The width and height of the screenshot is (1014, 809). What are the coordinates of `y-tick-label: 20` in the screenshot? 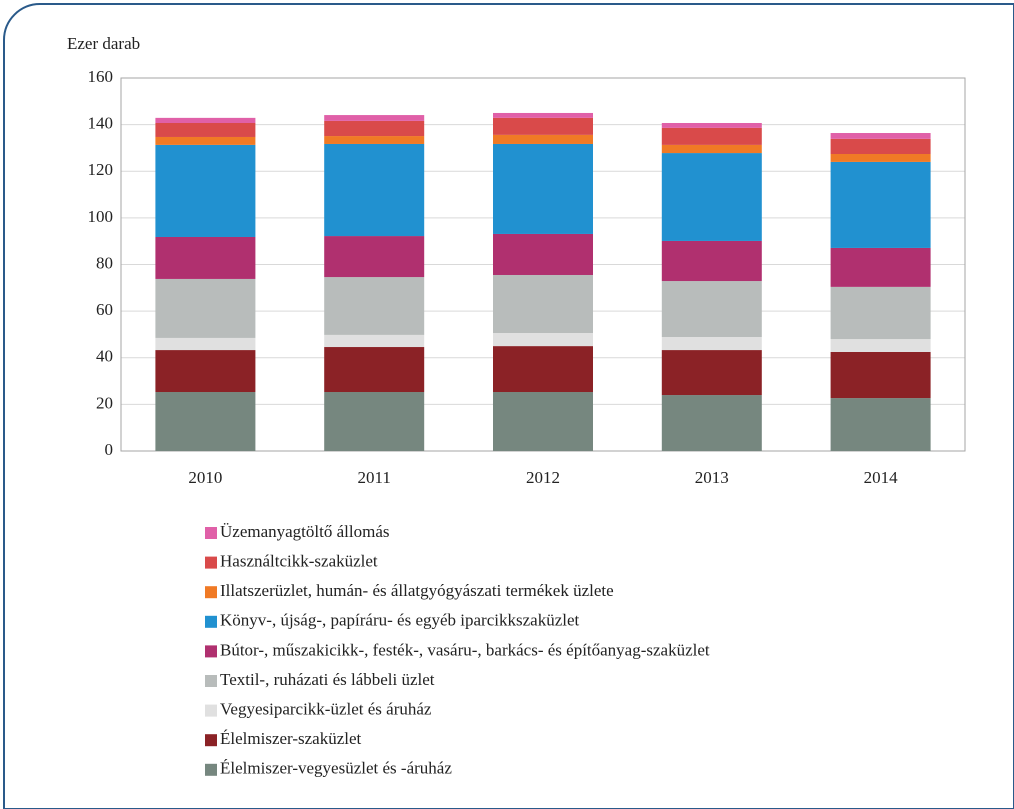 It's located at (104, 402).